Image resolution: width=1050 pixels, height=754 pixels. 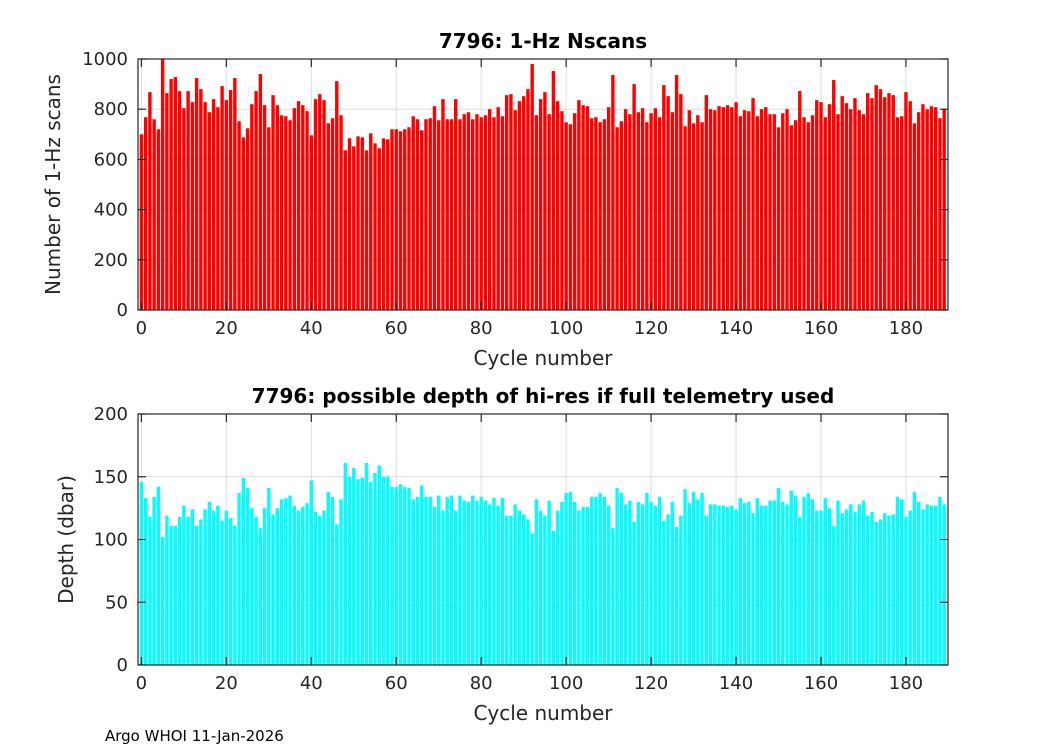 What do you see at coordinates (736, 328) in the screenshot?
I see `x-tick-label: 140` at bounding box center [736, 328].